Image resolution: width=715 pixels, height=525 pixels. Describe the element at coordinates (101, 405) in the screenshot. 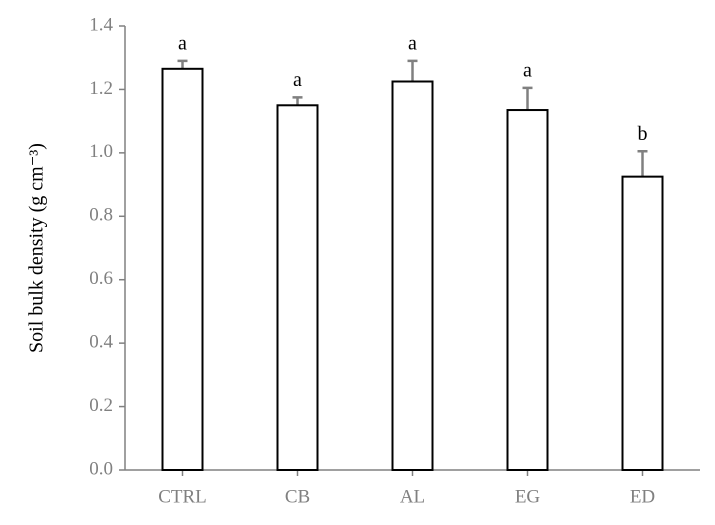

I see `y-tick-label: 0.2` at that location.